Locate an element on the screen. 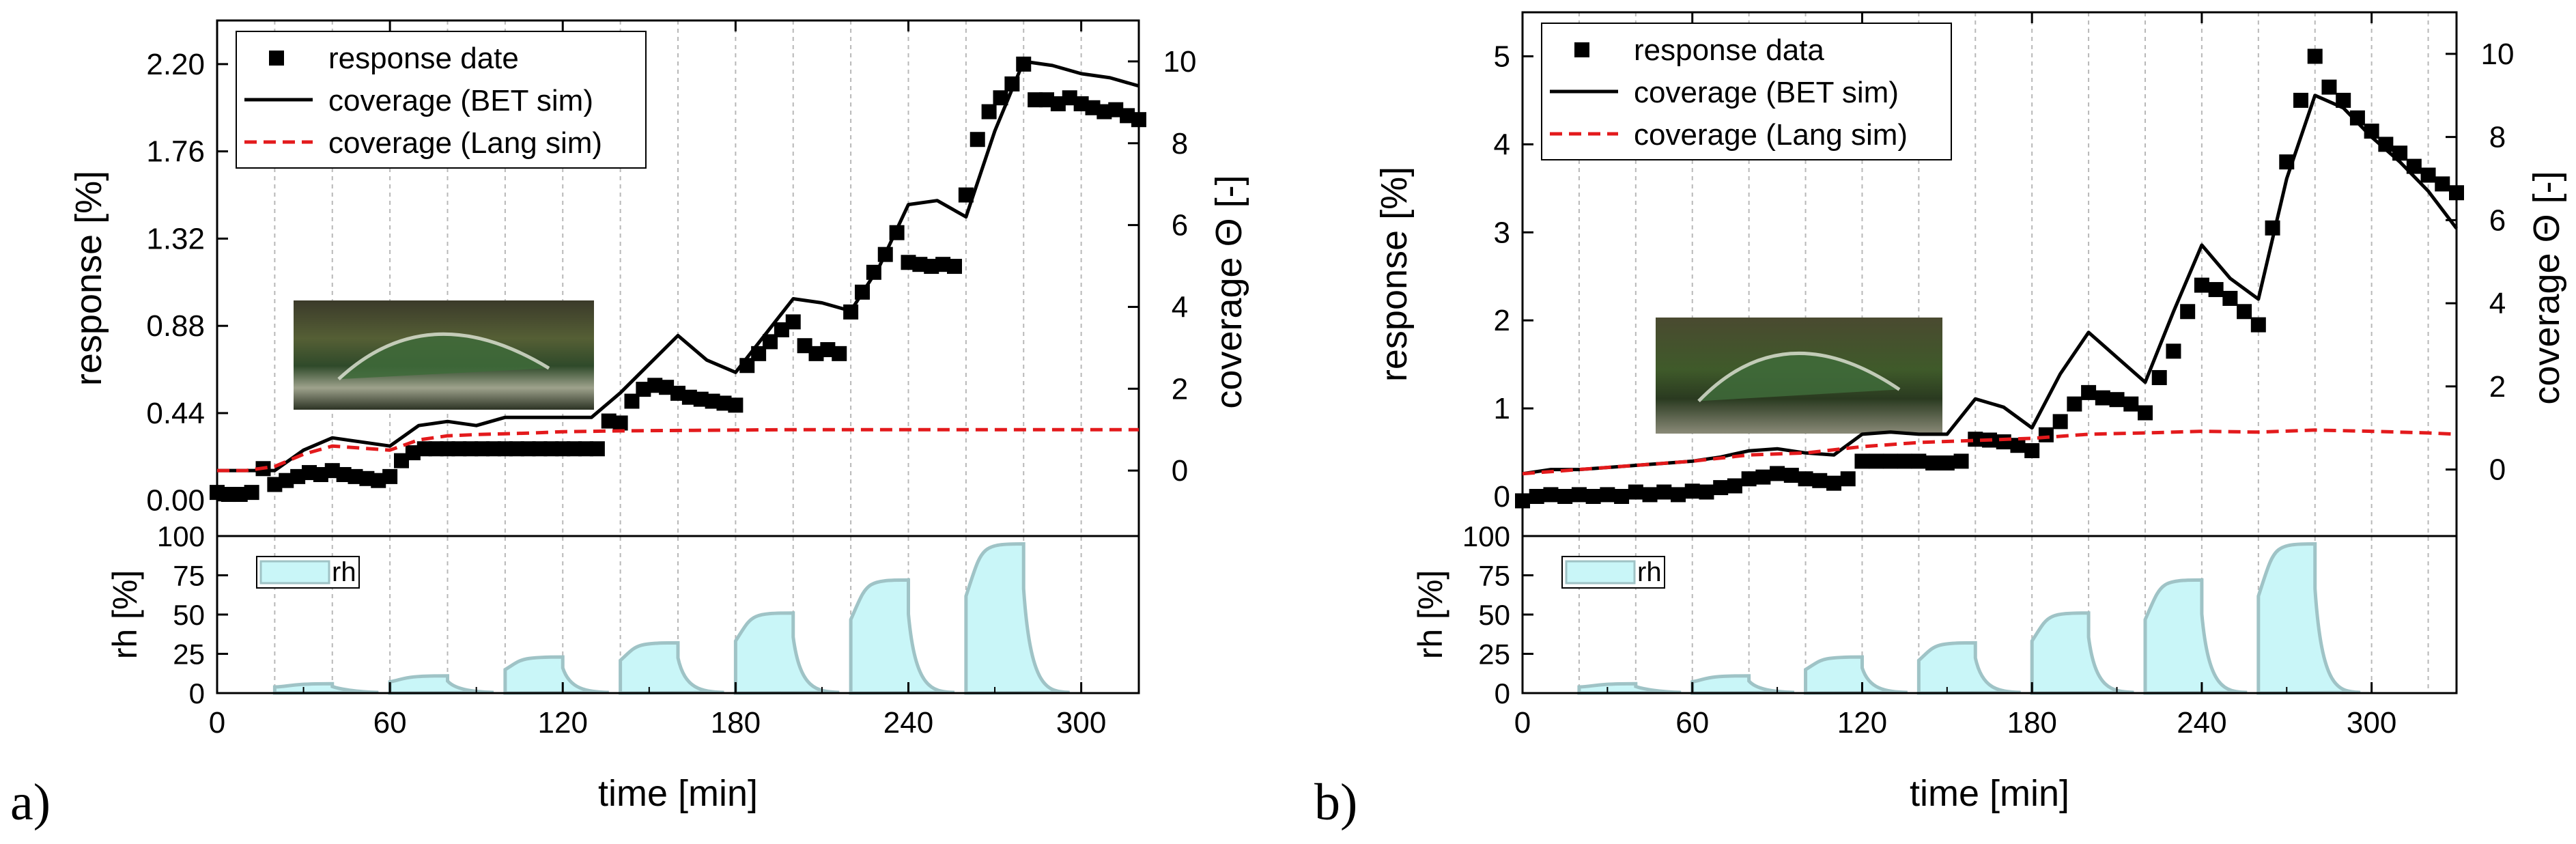 The width and height of the screenshot is (2576, 844). response-ytick-label: 3 is located at coordinates (1502, 232).